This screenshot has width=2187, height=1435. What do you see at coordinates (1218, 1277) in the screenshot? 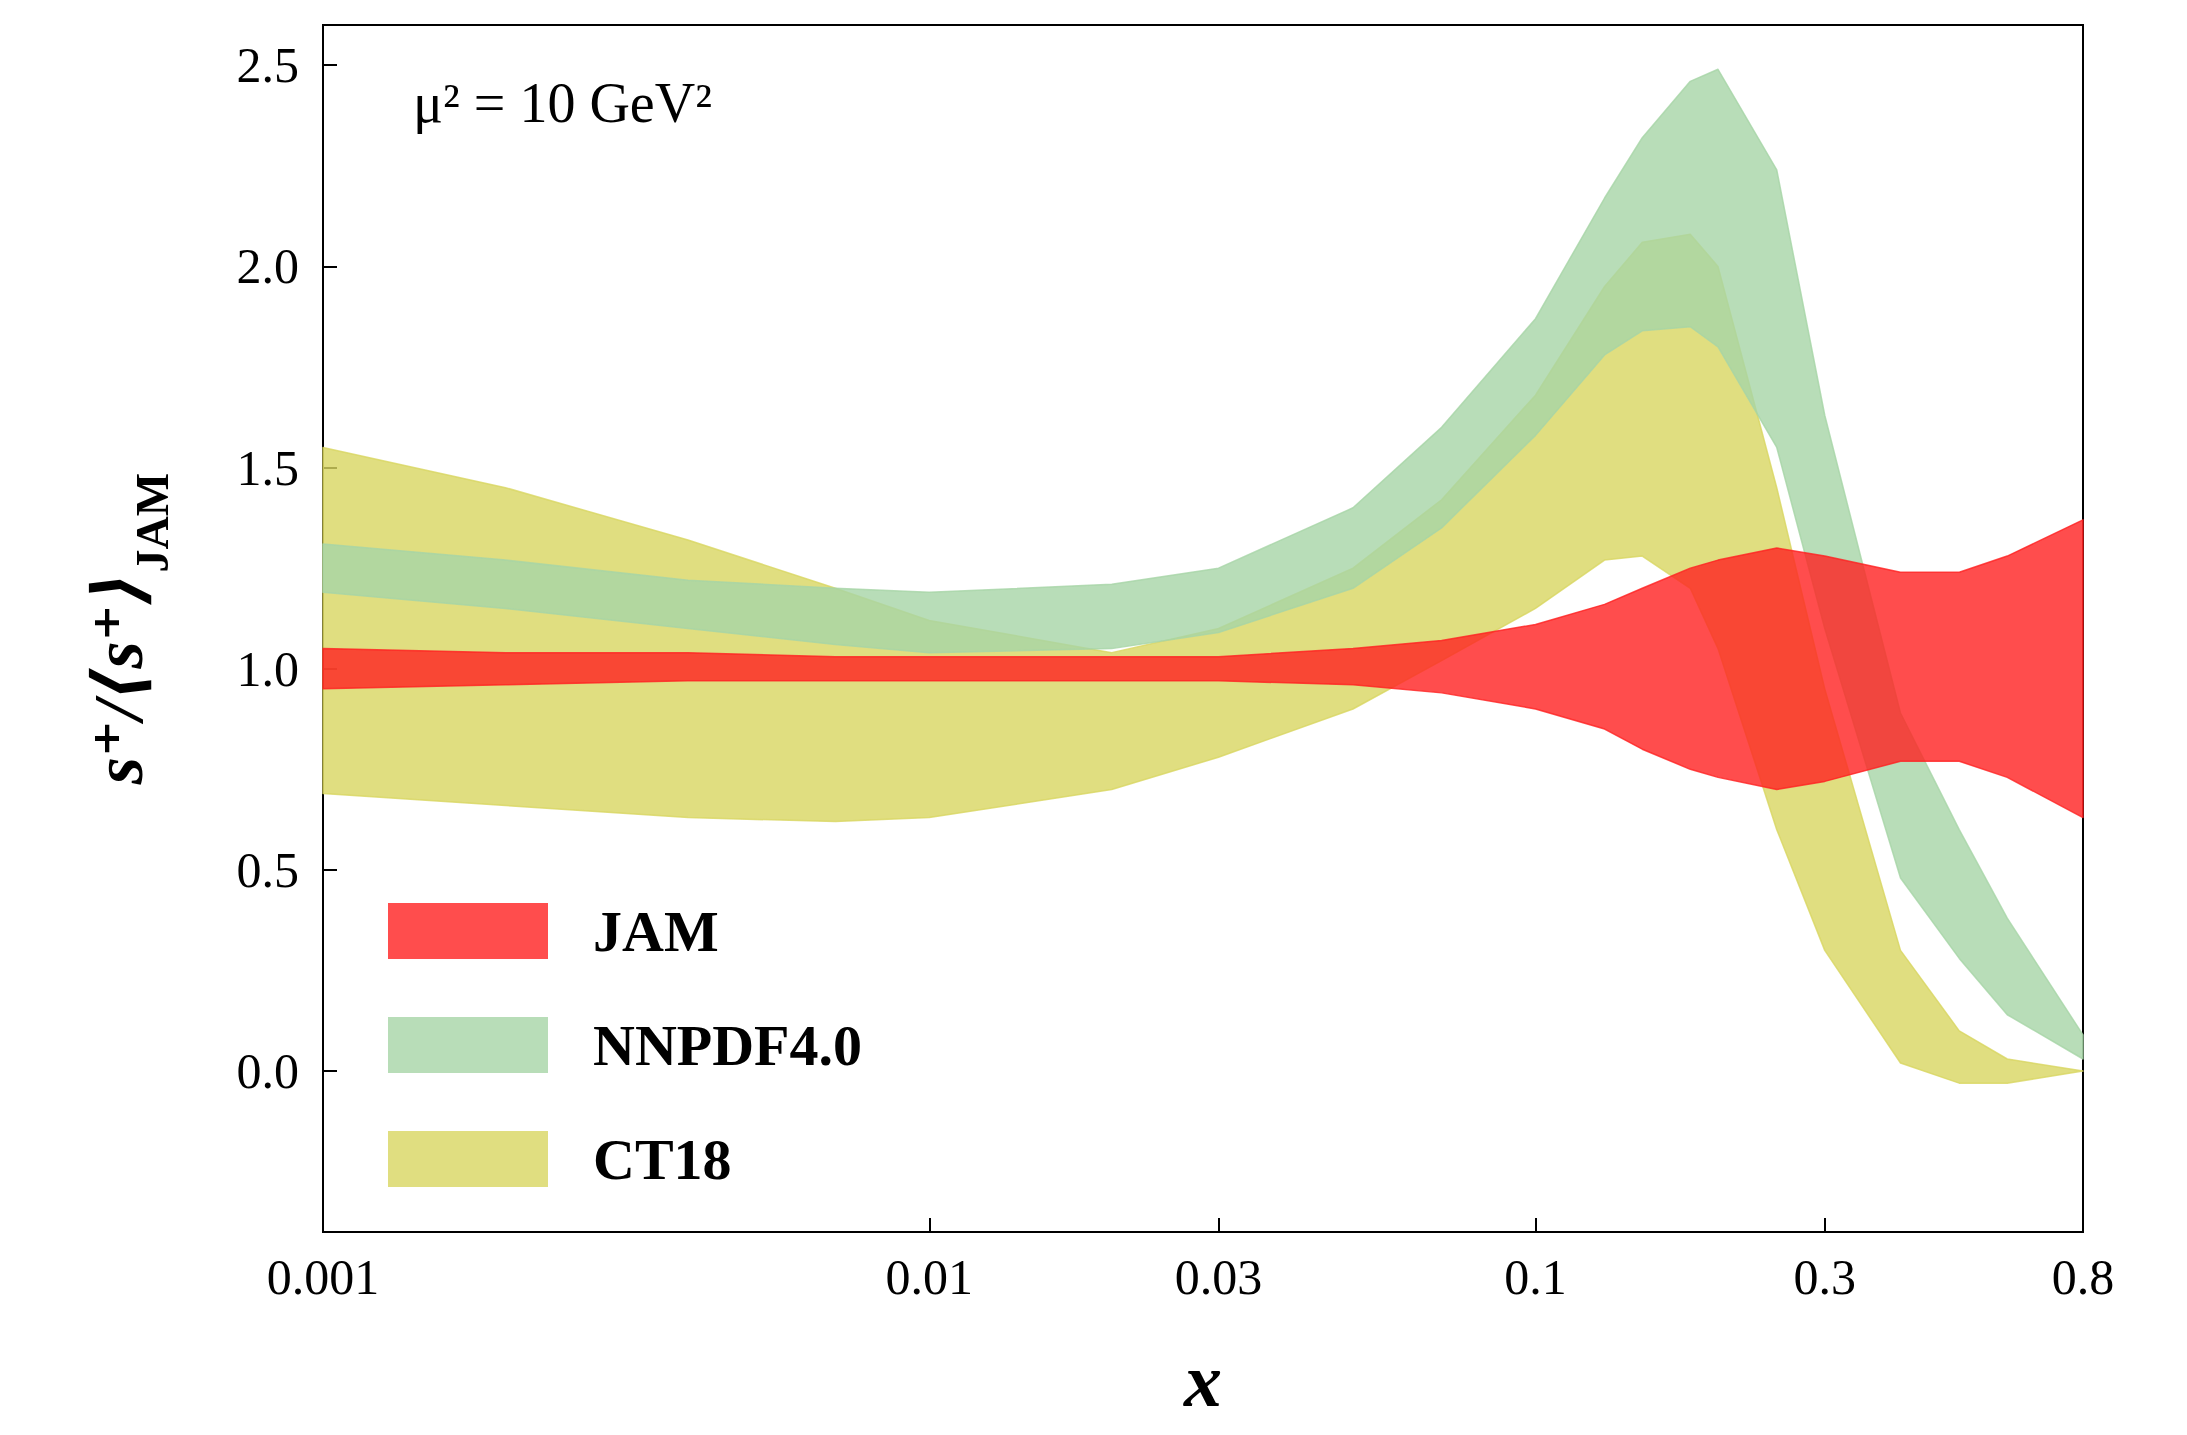
I see `x-tick-label: 0.03` at bounding box center [1218, 1277].